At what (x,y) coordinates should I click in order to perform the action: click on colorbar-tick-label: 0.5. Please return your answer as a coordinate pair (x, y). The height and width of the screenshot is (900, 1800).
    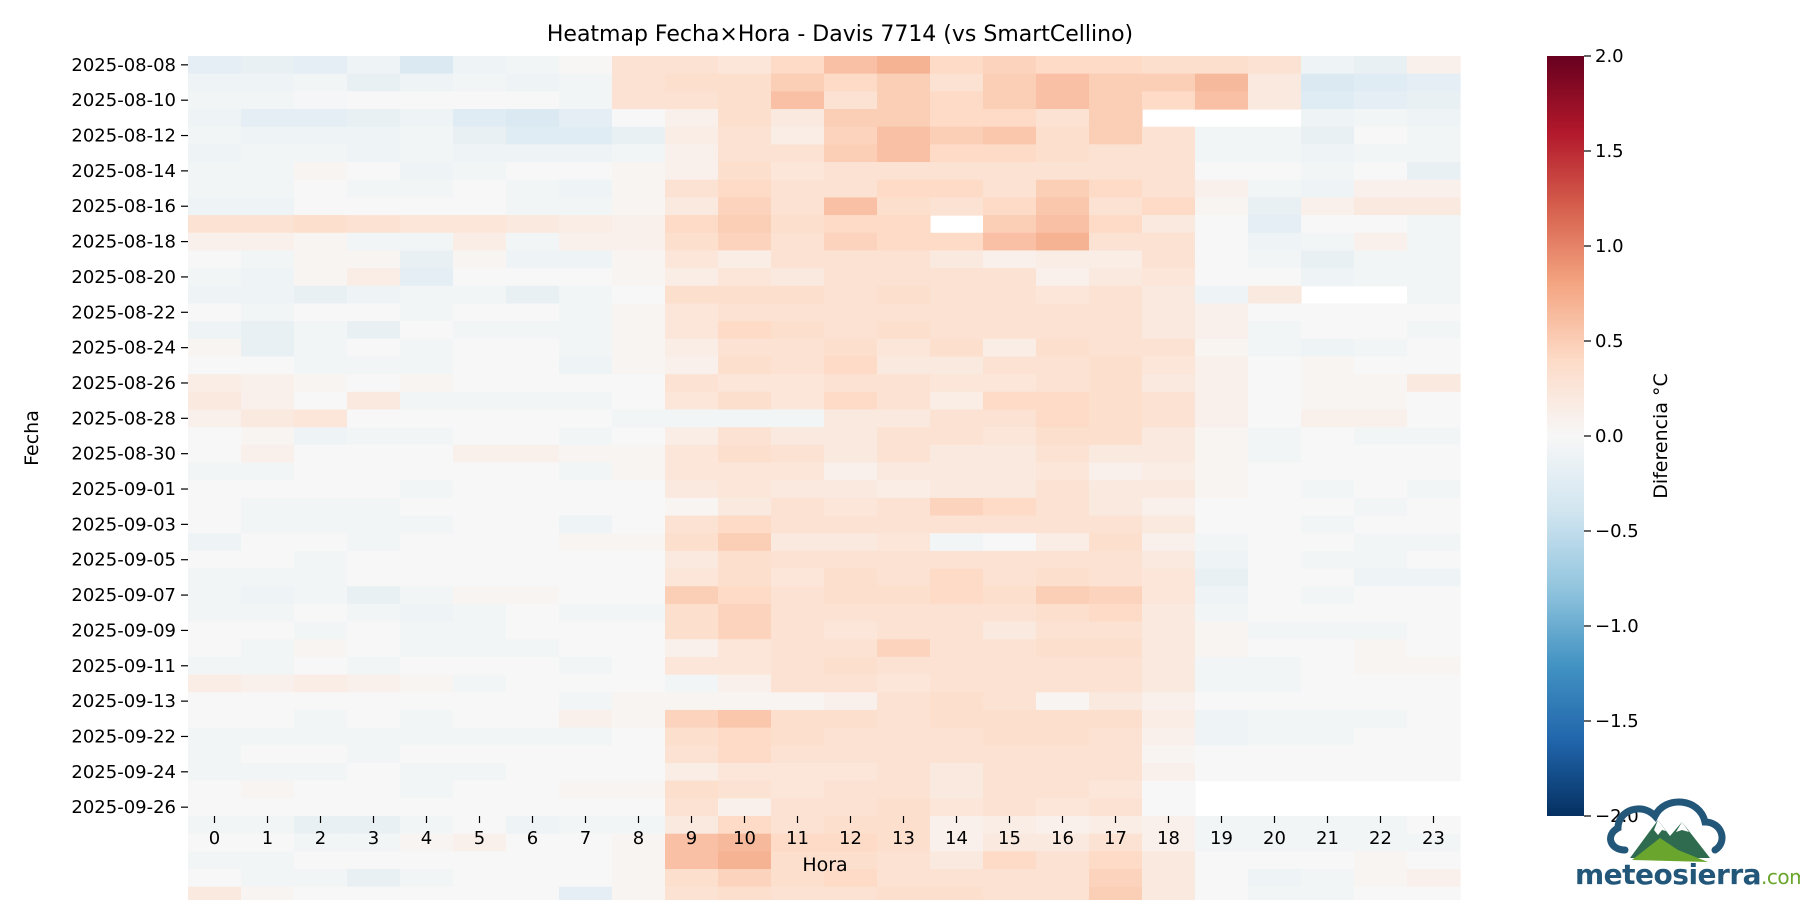
    Looking at the image, I should click on (1609, 341).